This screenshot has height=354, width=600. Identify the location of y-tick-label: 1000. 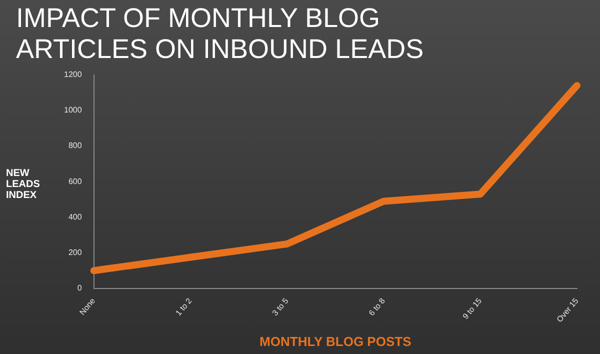
(73, 110).